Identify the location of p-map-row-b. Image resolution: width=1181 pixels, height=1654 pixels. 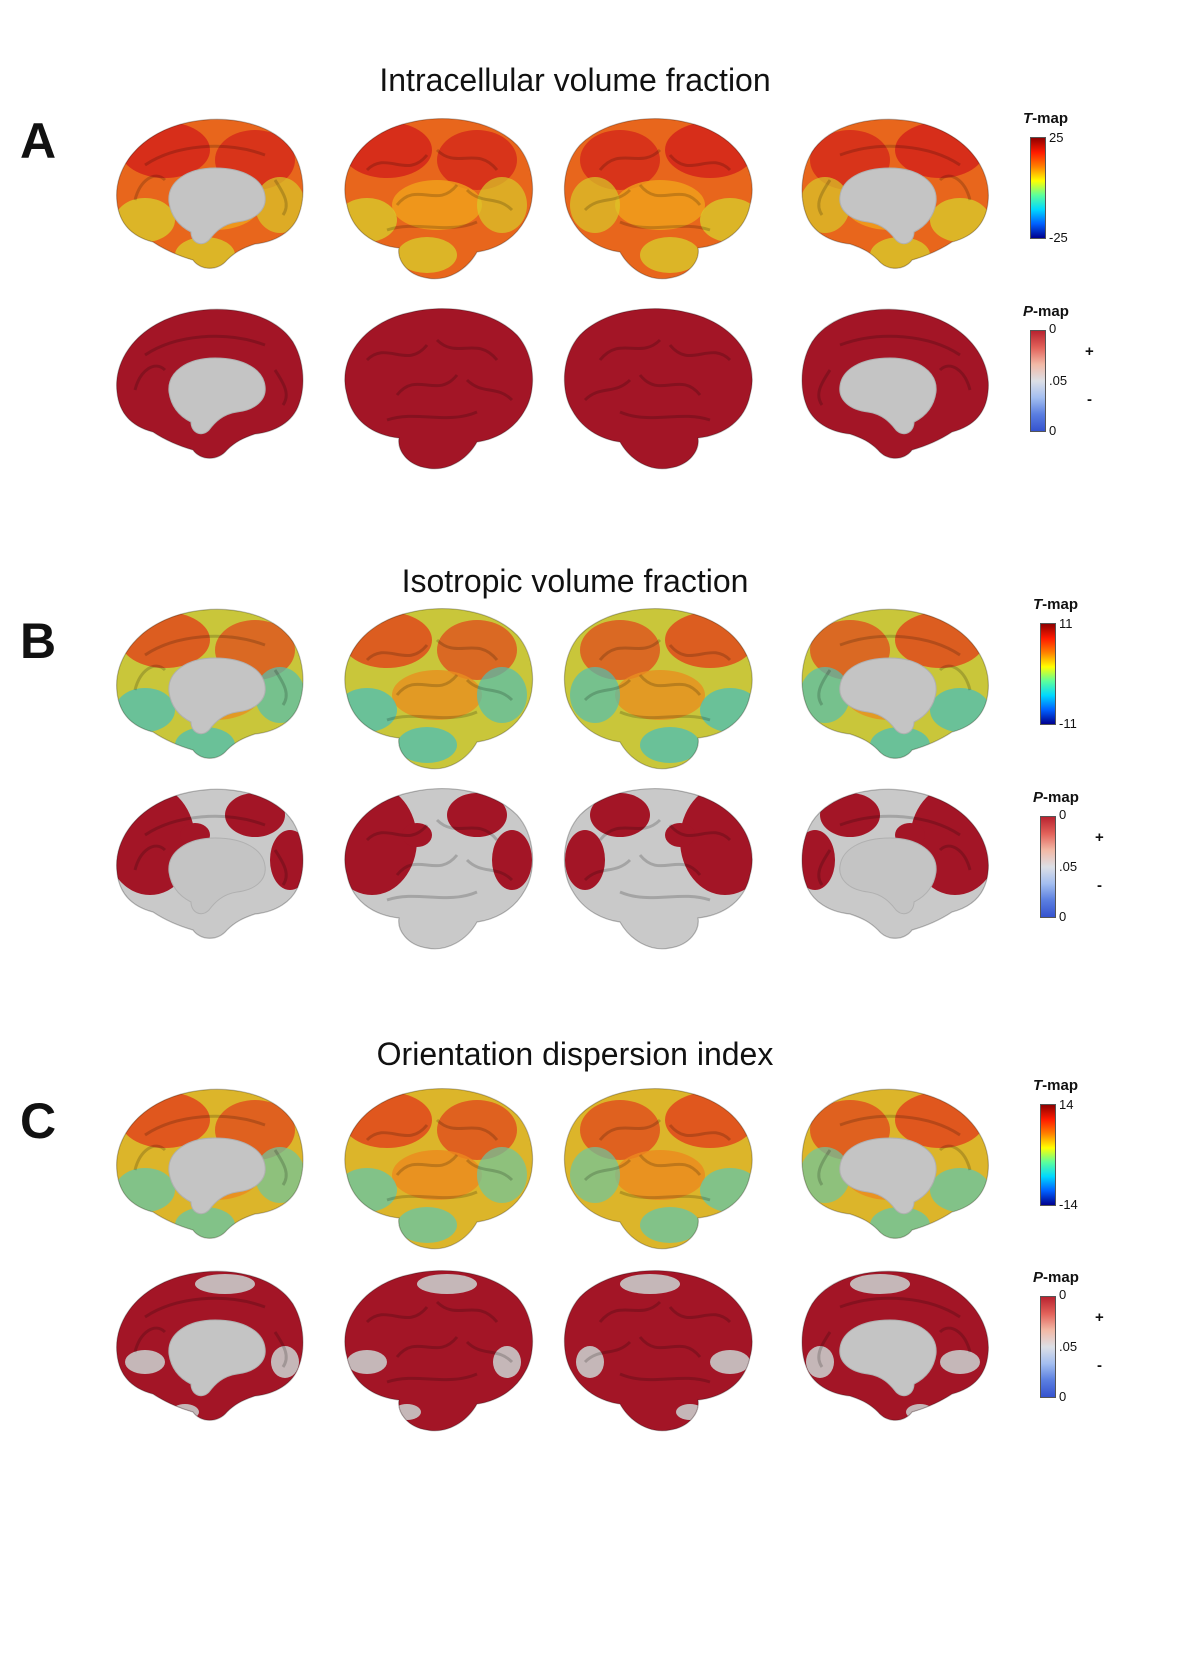
(555, 865).